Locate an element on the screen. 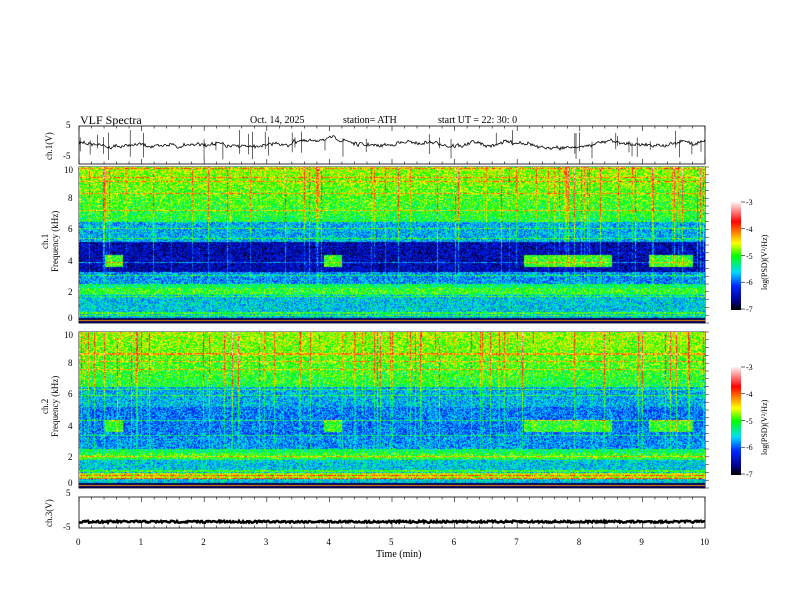 The width and height of the screenshot is (792, 612). time-tick-label: 10 is located at coordinates (704, 542).